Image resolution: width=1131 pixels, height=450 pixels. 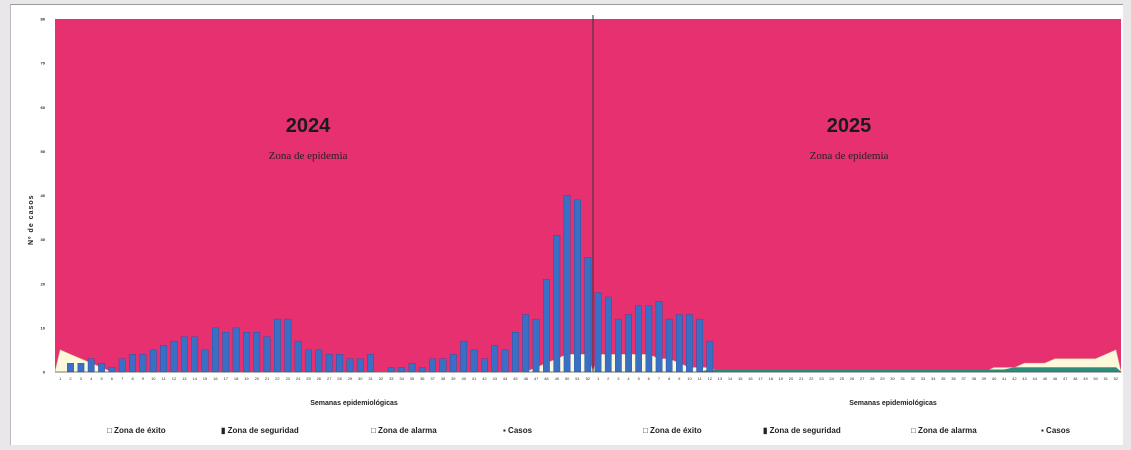 I want to click on x-tick-label: 20, so click(x=257, y=378).